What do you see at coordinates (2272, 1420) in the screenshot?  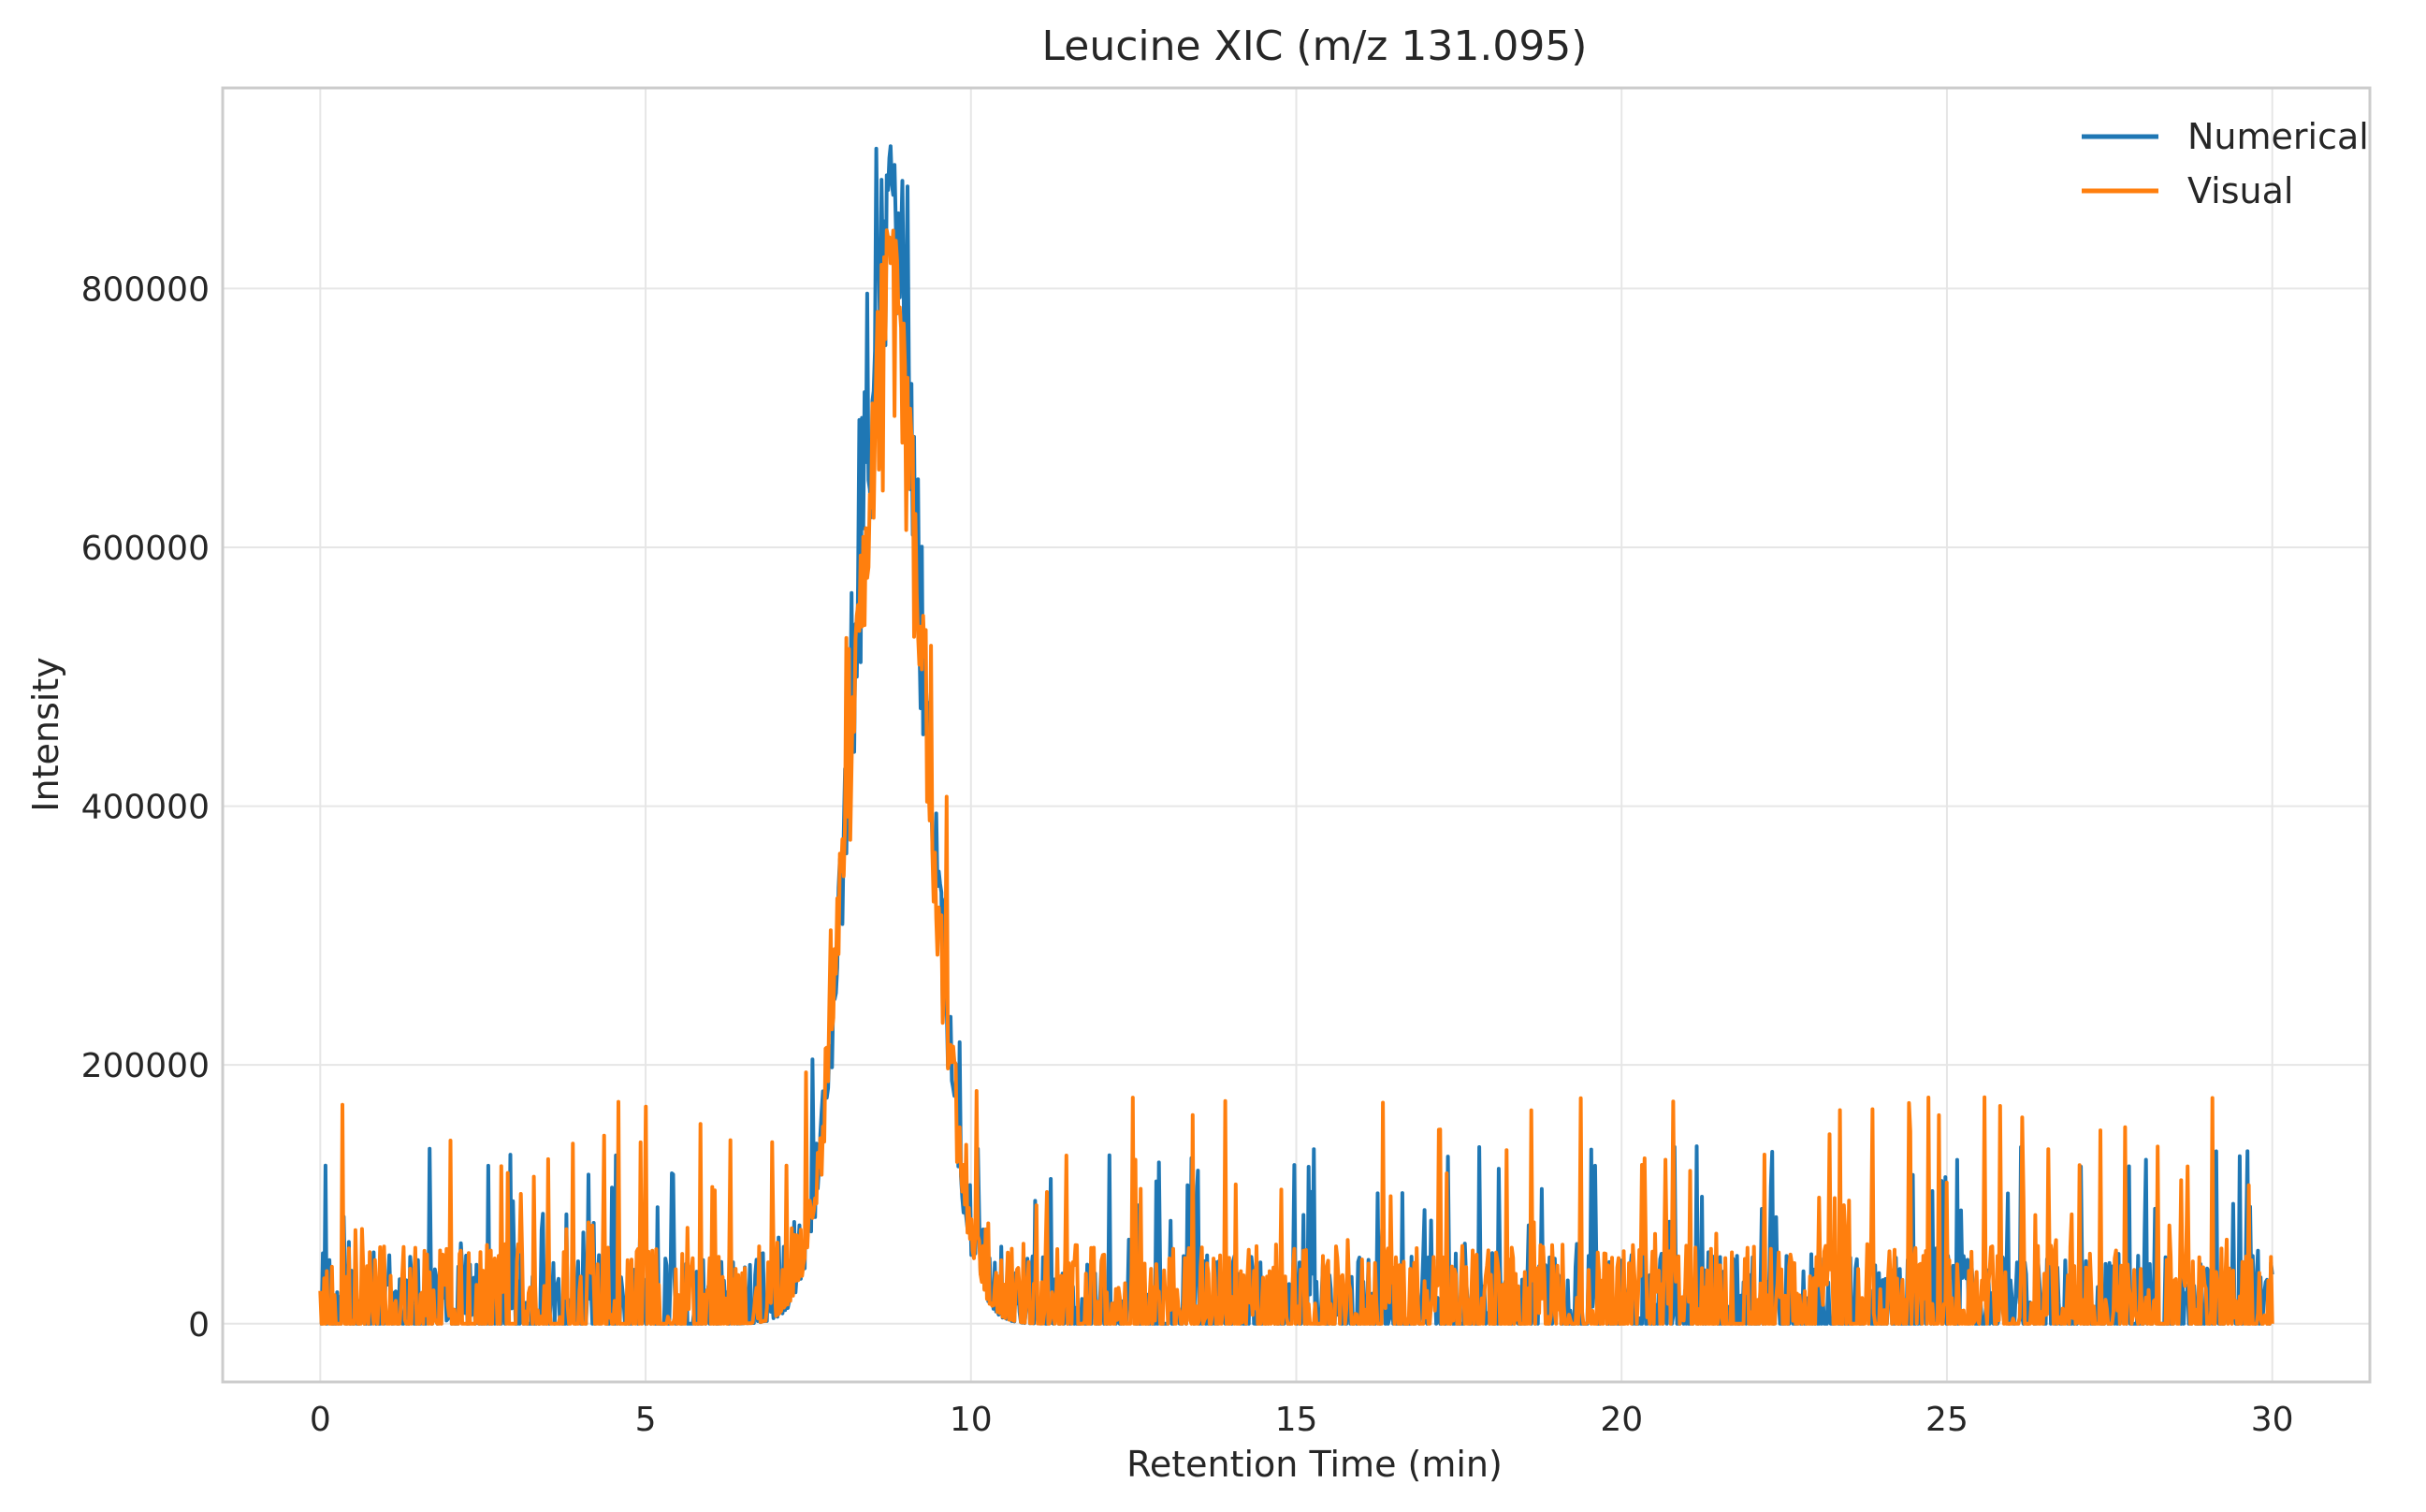 I see `x-tick-label: 30` at bounding box center [2272, 1420].